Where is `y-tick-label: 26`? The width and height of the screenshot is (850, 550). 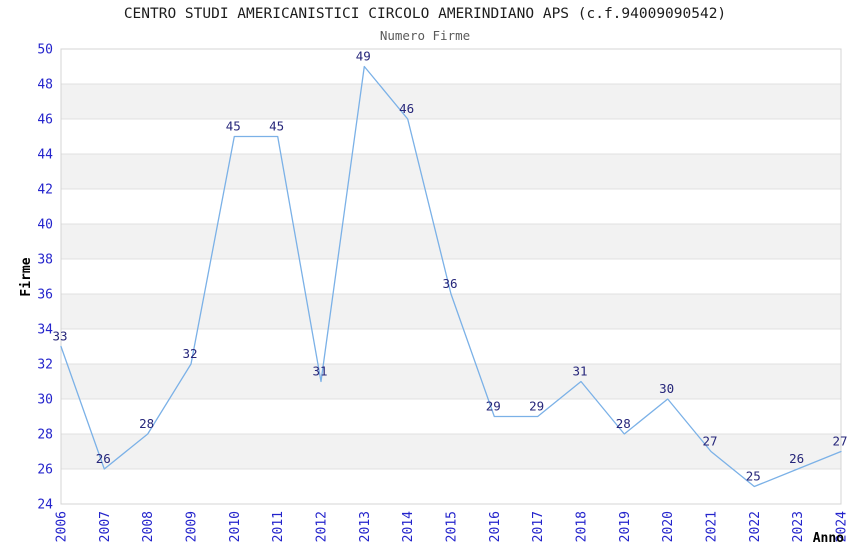 y-tick-label: 26 is located at coordinates (45, 470).